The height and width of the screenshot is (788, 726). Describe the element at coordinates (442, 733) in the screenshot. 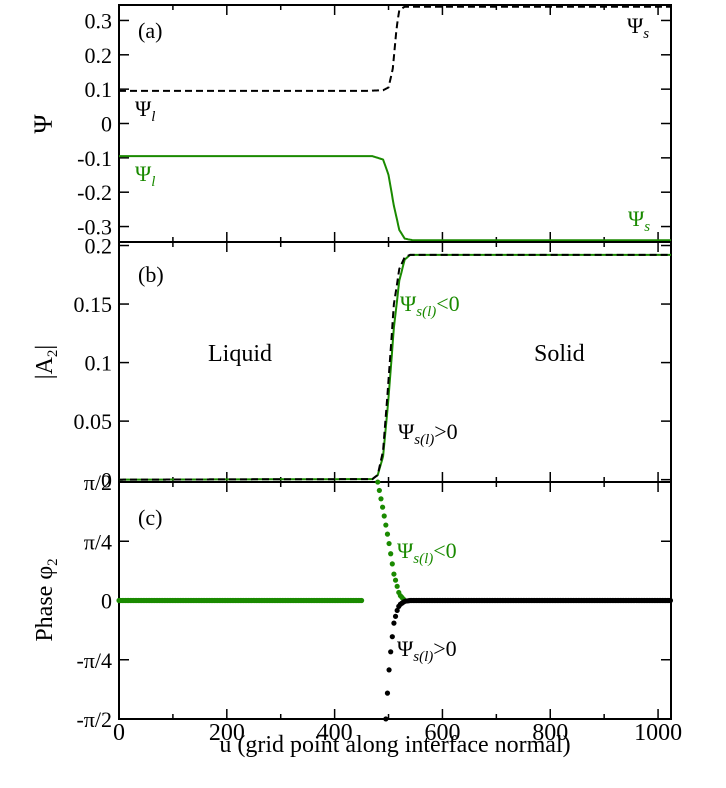

I see `x-tick-label: 600` at that location.